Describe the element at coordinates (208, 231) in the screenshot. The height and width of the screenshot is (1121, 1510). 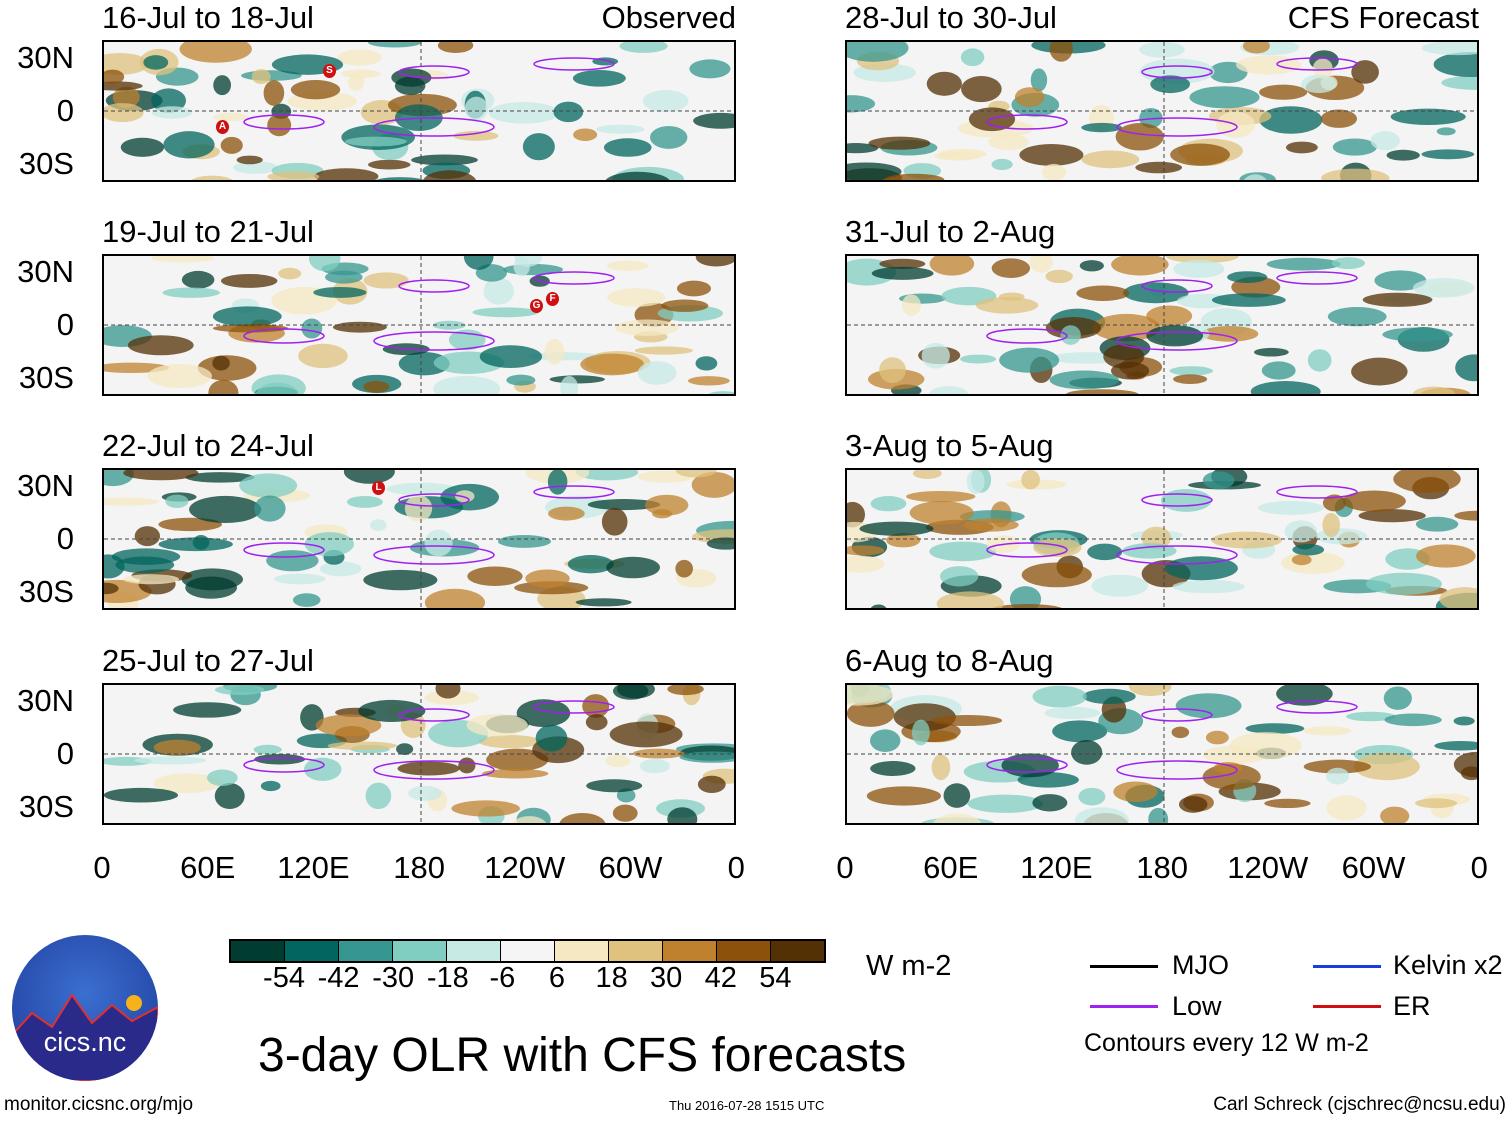
I see `panel-title: 19-Jul to 21-Jul` at that location.